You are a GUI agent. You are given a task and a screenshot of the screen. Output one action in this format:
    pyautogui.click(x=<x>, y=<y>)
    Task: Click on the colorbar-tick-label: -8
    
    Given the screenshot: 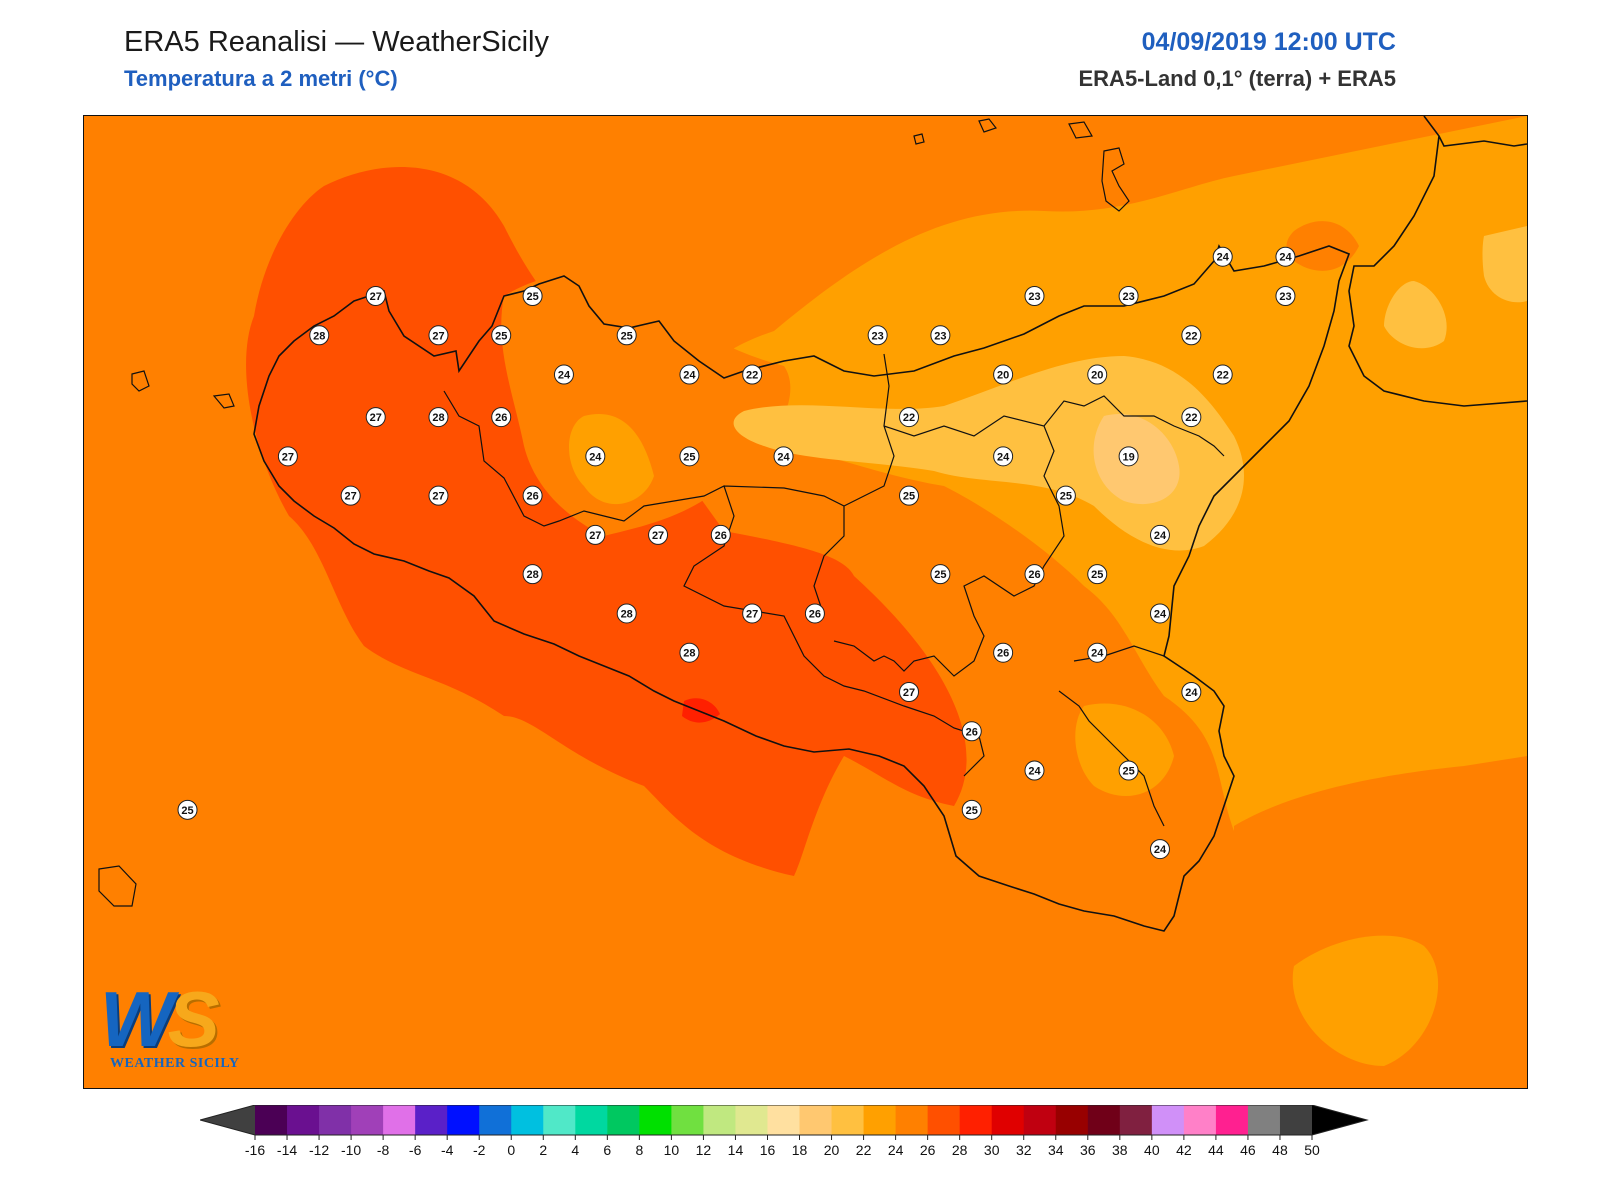 What is the action you would take?
    pyautogui.click(x=383, y=1150)
    